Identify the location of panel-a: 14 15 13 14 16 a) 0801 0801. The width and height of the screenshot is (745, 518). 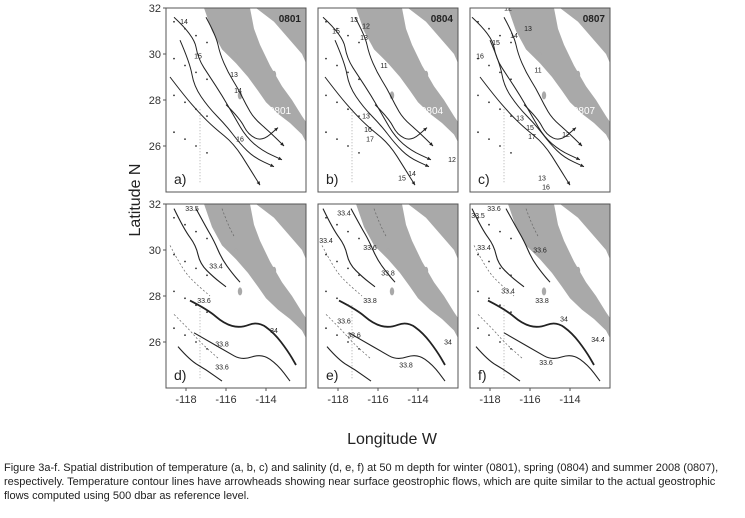
(236, 100).